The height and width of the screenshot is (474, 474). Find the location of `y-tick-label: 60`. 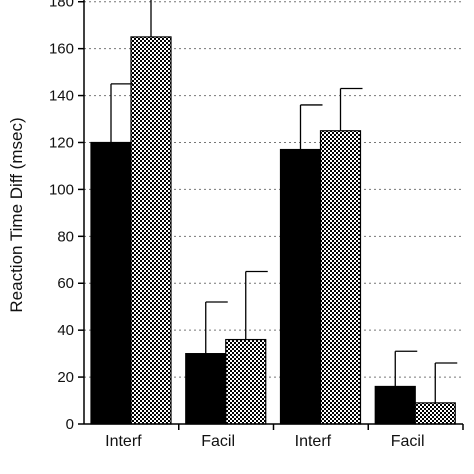

y-tick-label: 60 is located at coordinates (65, 283).